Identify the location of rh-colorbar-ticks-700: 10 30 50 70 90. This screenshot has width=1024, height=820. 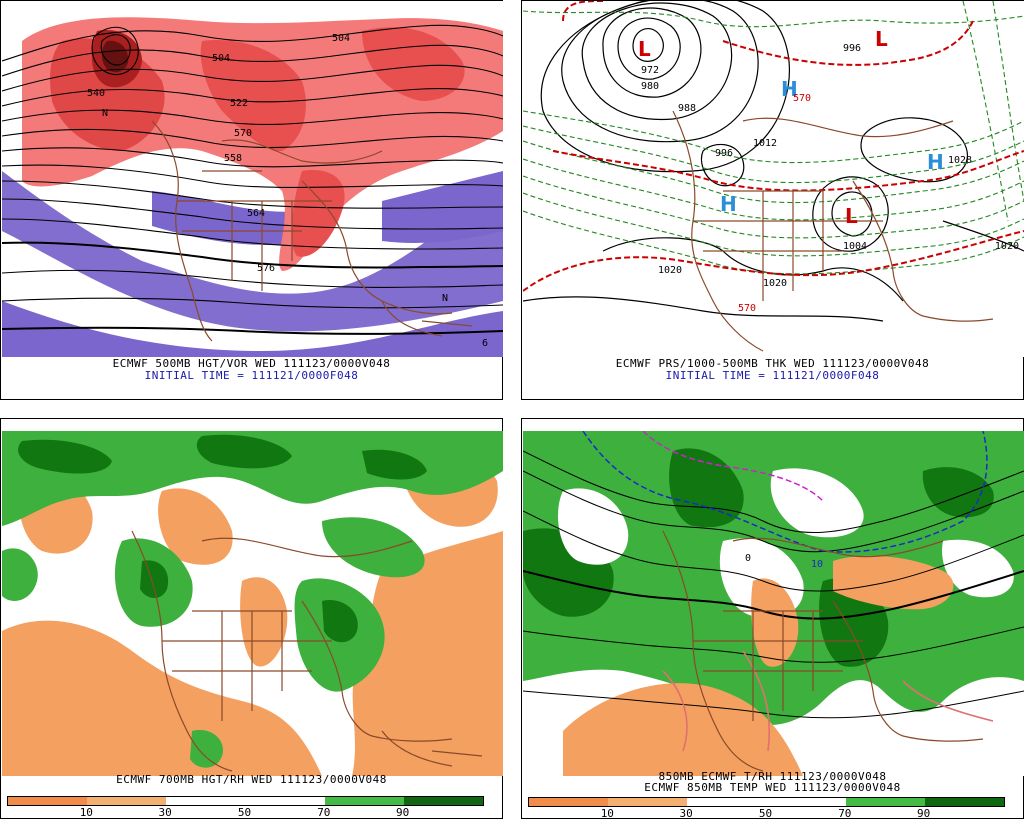
(244, 812).